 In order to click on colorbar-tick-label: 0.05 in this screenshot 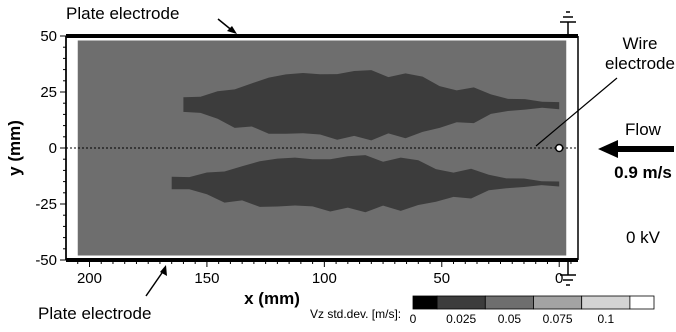, I will do `click(510, 319)`.